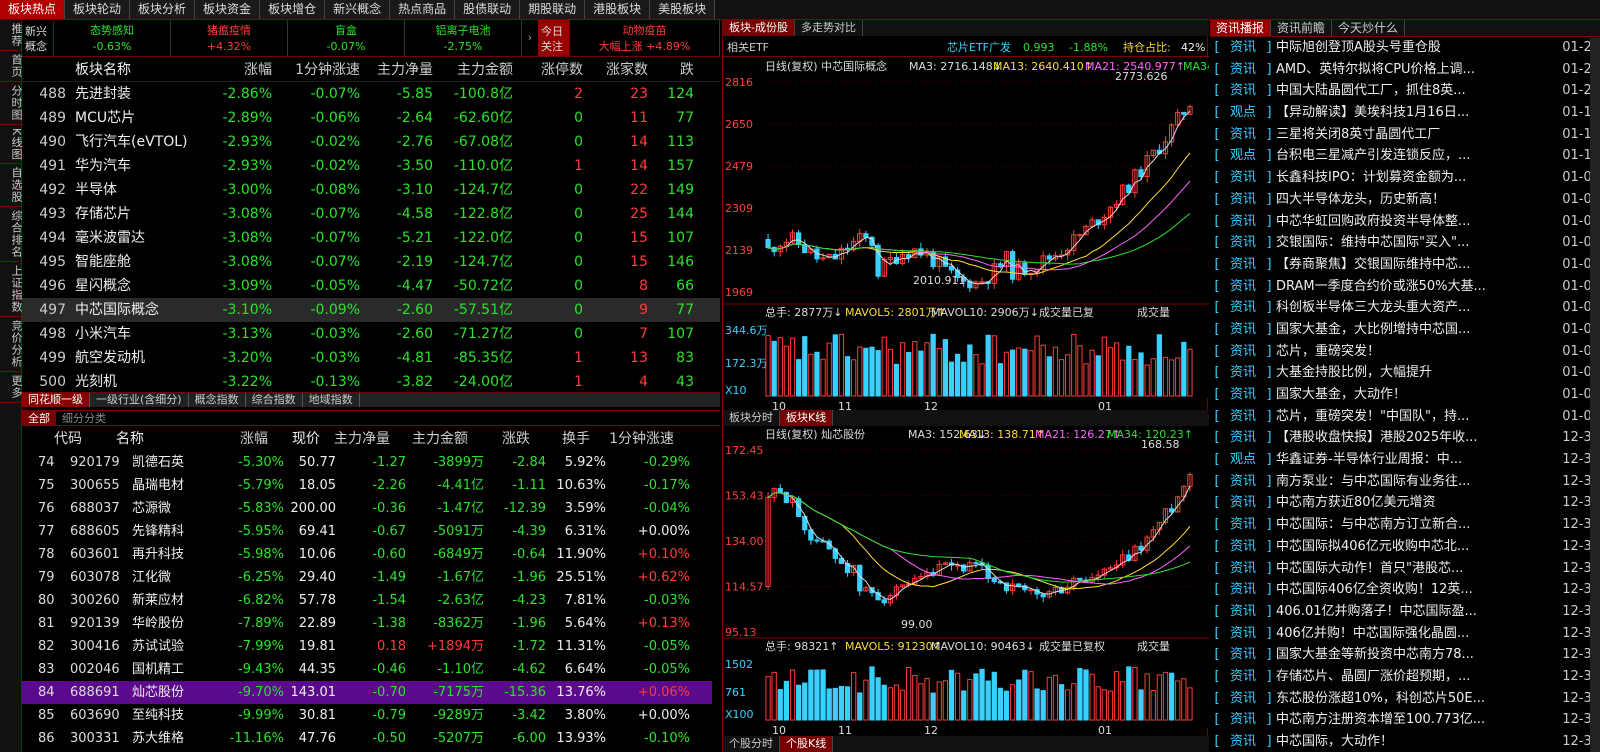 The width and height of the screenshot is (1600, 752). I want to click on top-tab-0: 板块热点, so click(33, 9).